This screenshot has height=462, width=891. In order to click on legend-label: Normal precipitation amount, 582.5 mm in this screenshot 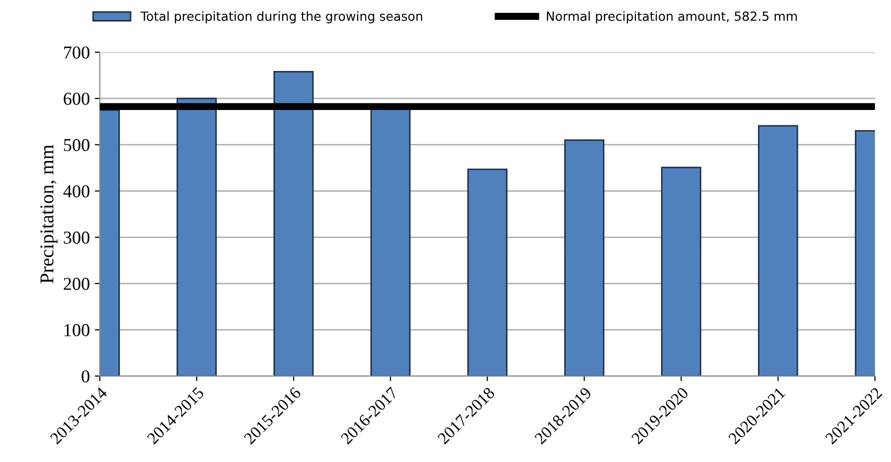, I will do `click(671, 17)`.